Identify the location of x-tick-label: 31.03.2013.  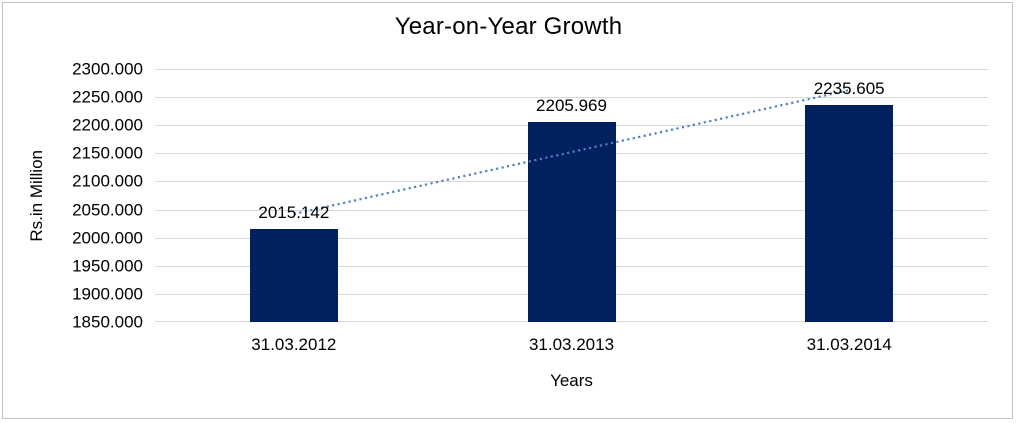
(571, 344).